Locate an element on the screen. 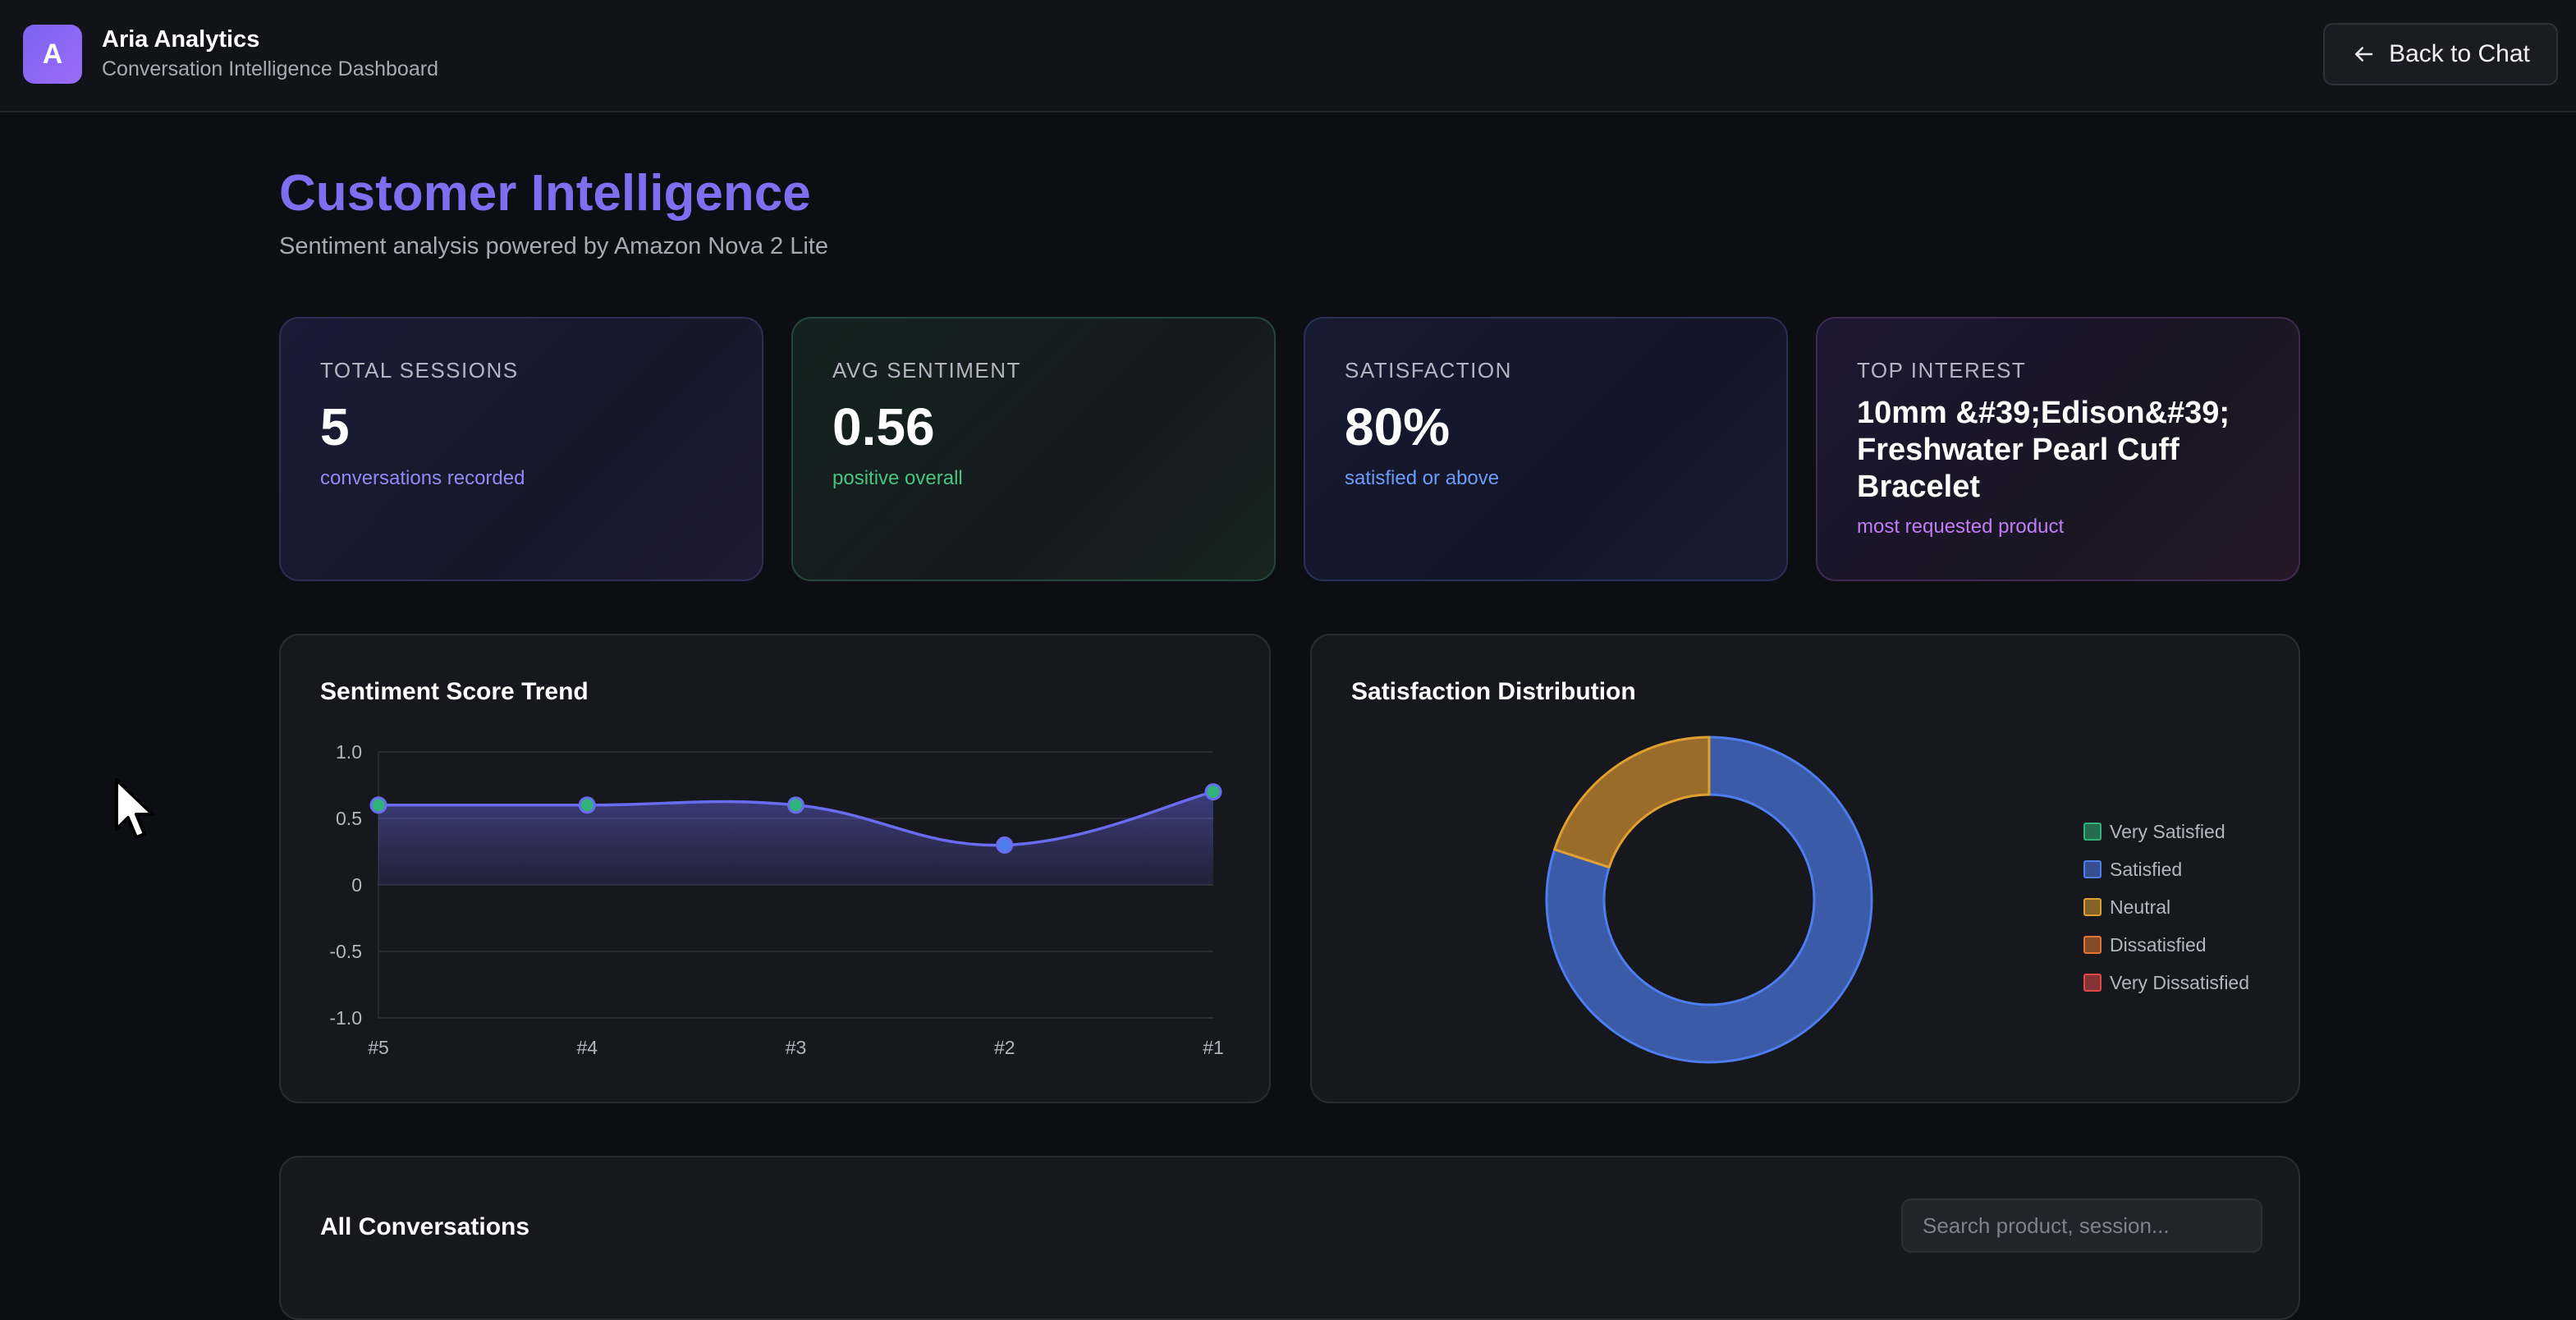 This screenshot has width=2576, height=1320. x-tick-label: #3 is located at coordinates (797, 1048).